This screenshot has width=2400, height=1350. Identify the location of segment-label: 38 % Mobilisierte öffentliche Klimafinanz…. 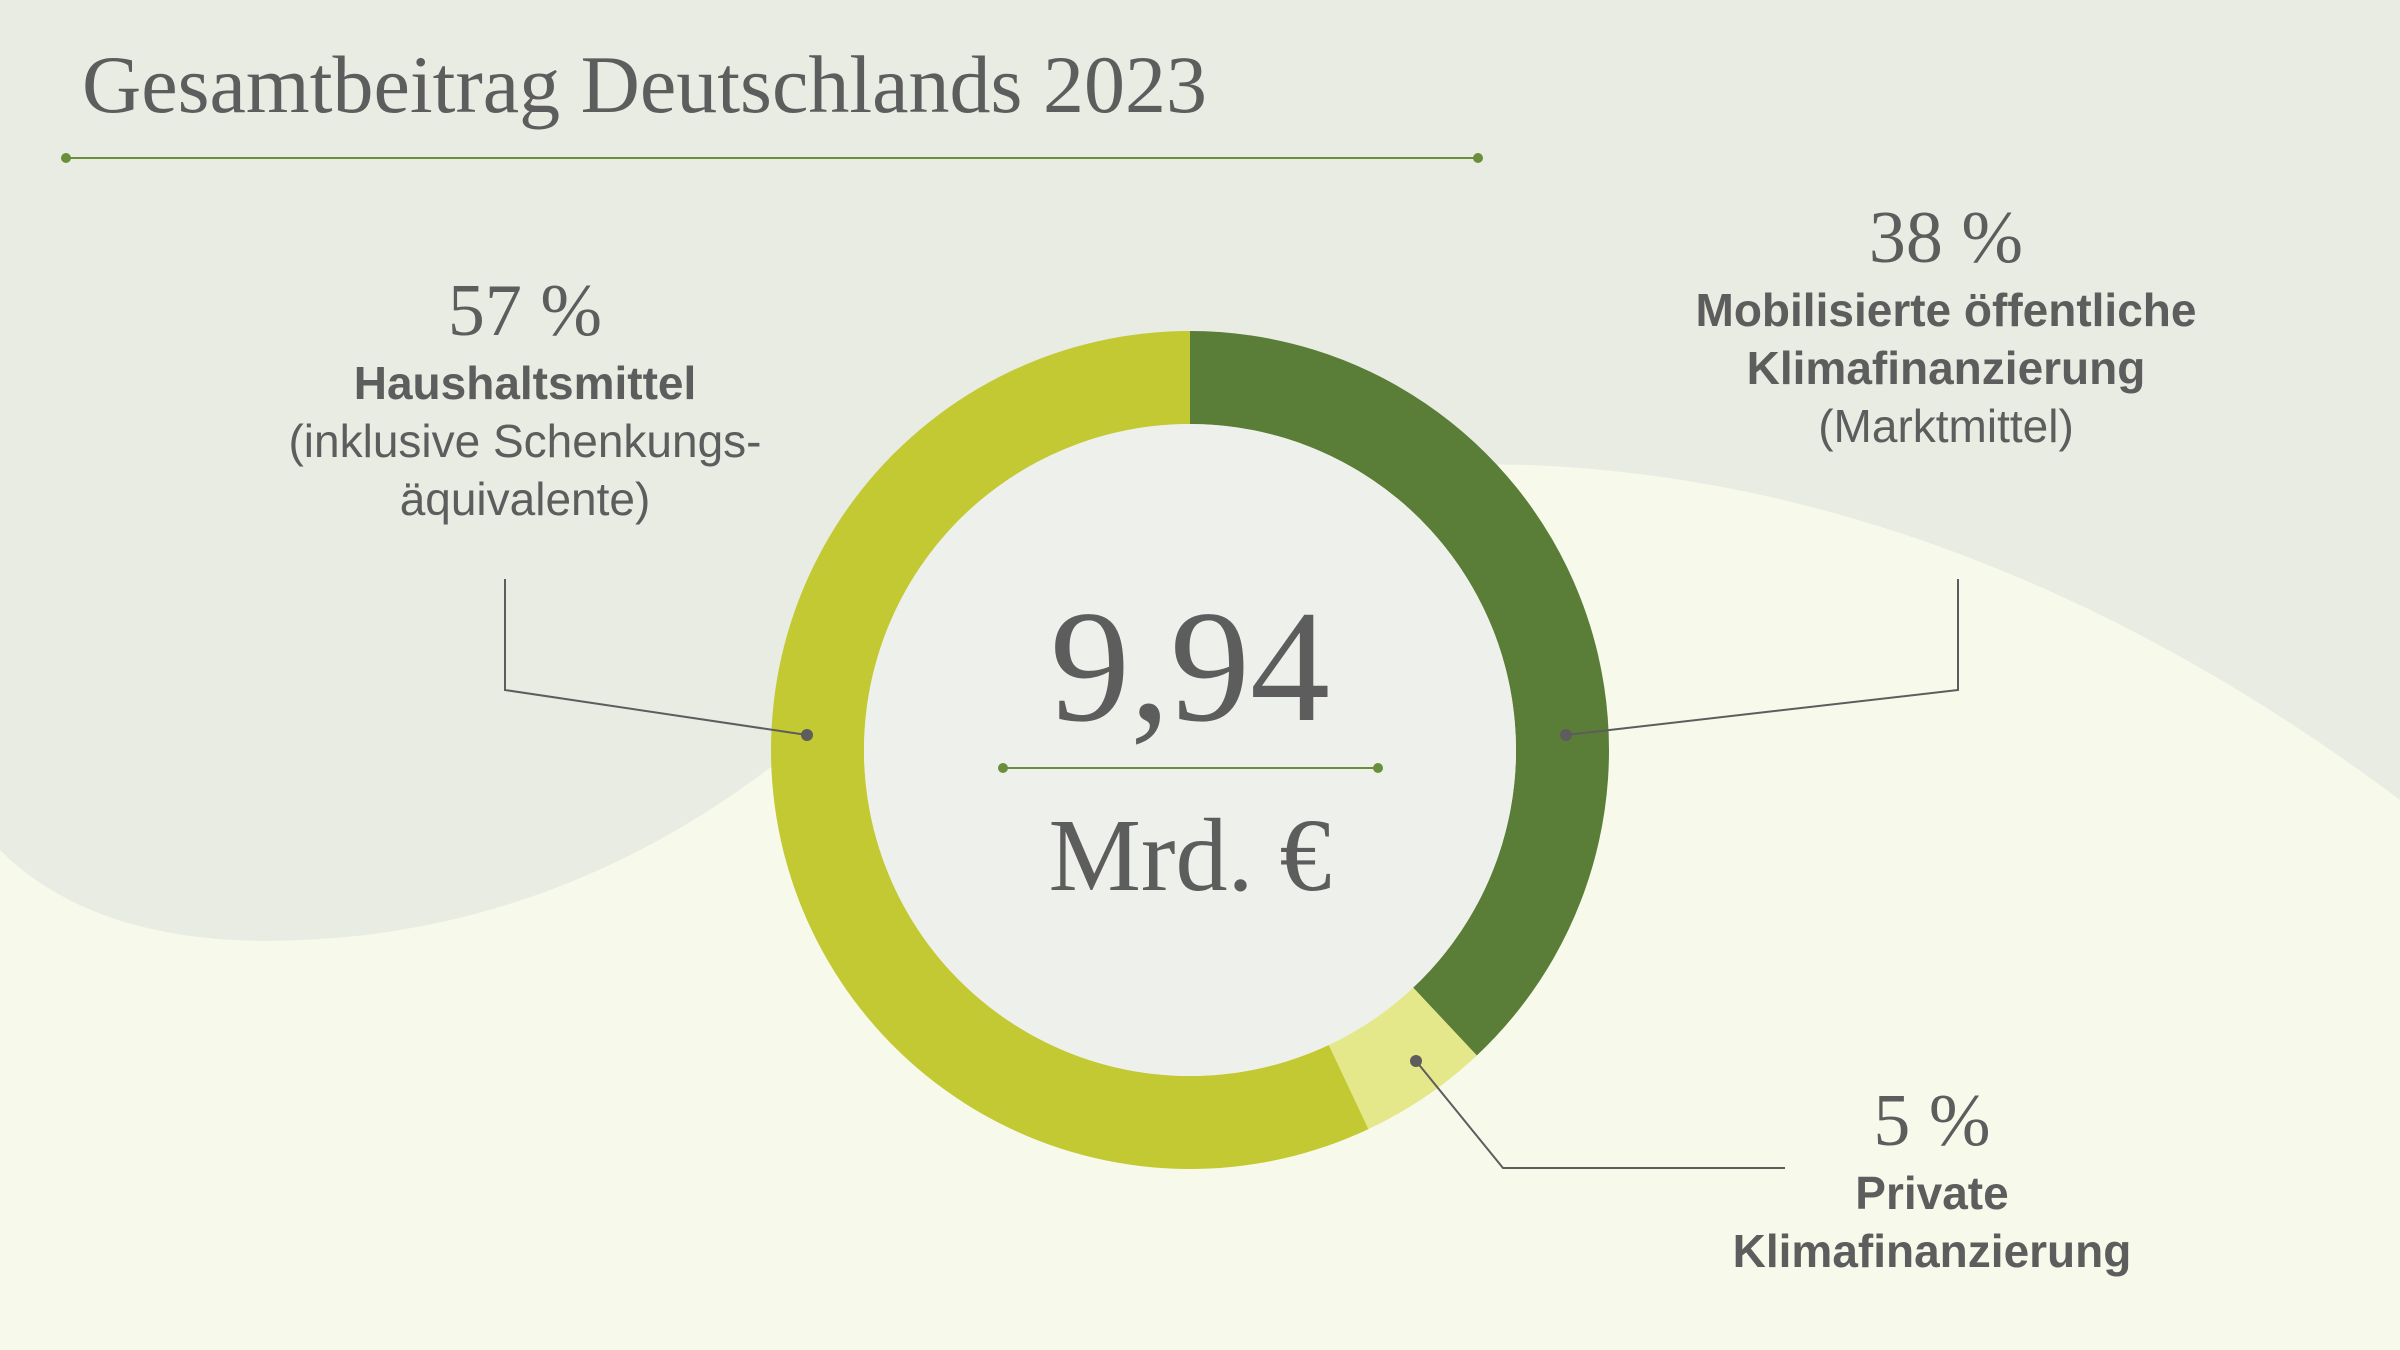
(1946, 325).